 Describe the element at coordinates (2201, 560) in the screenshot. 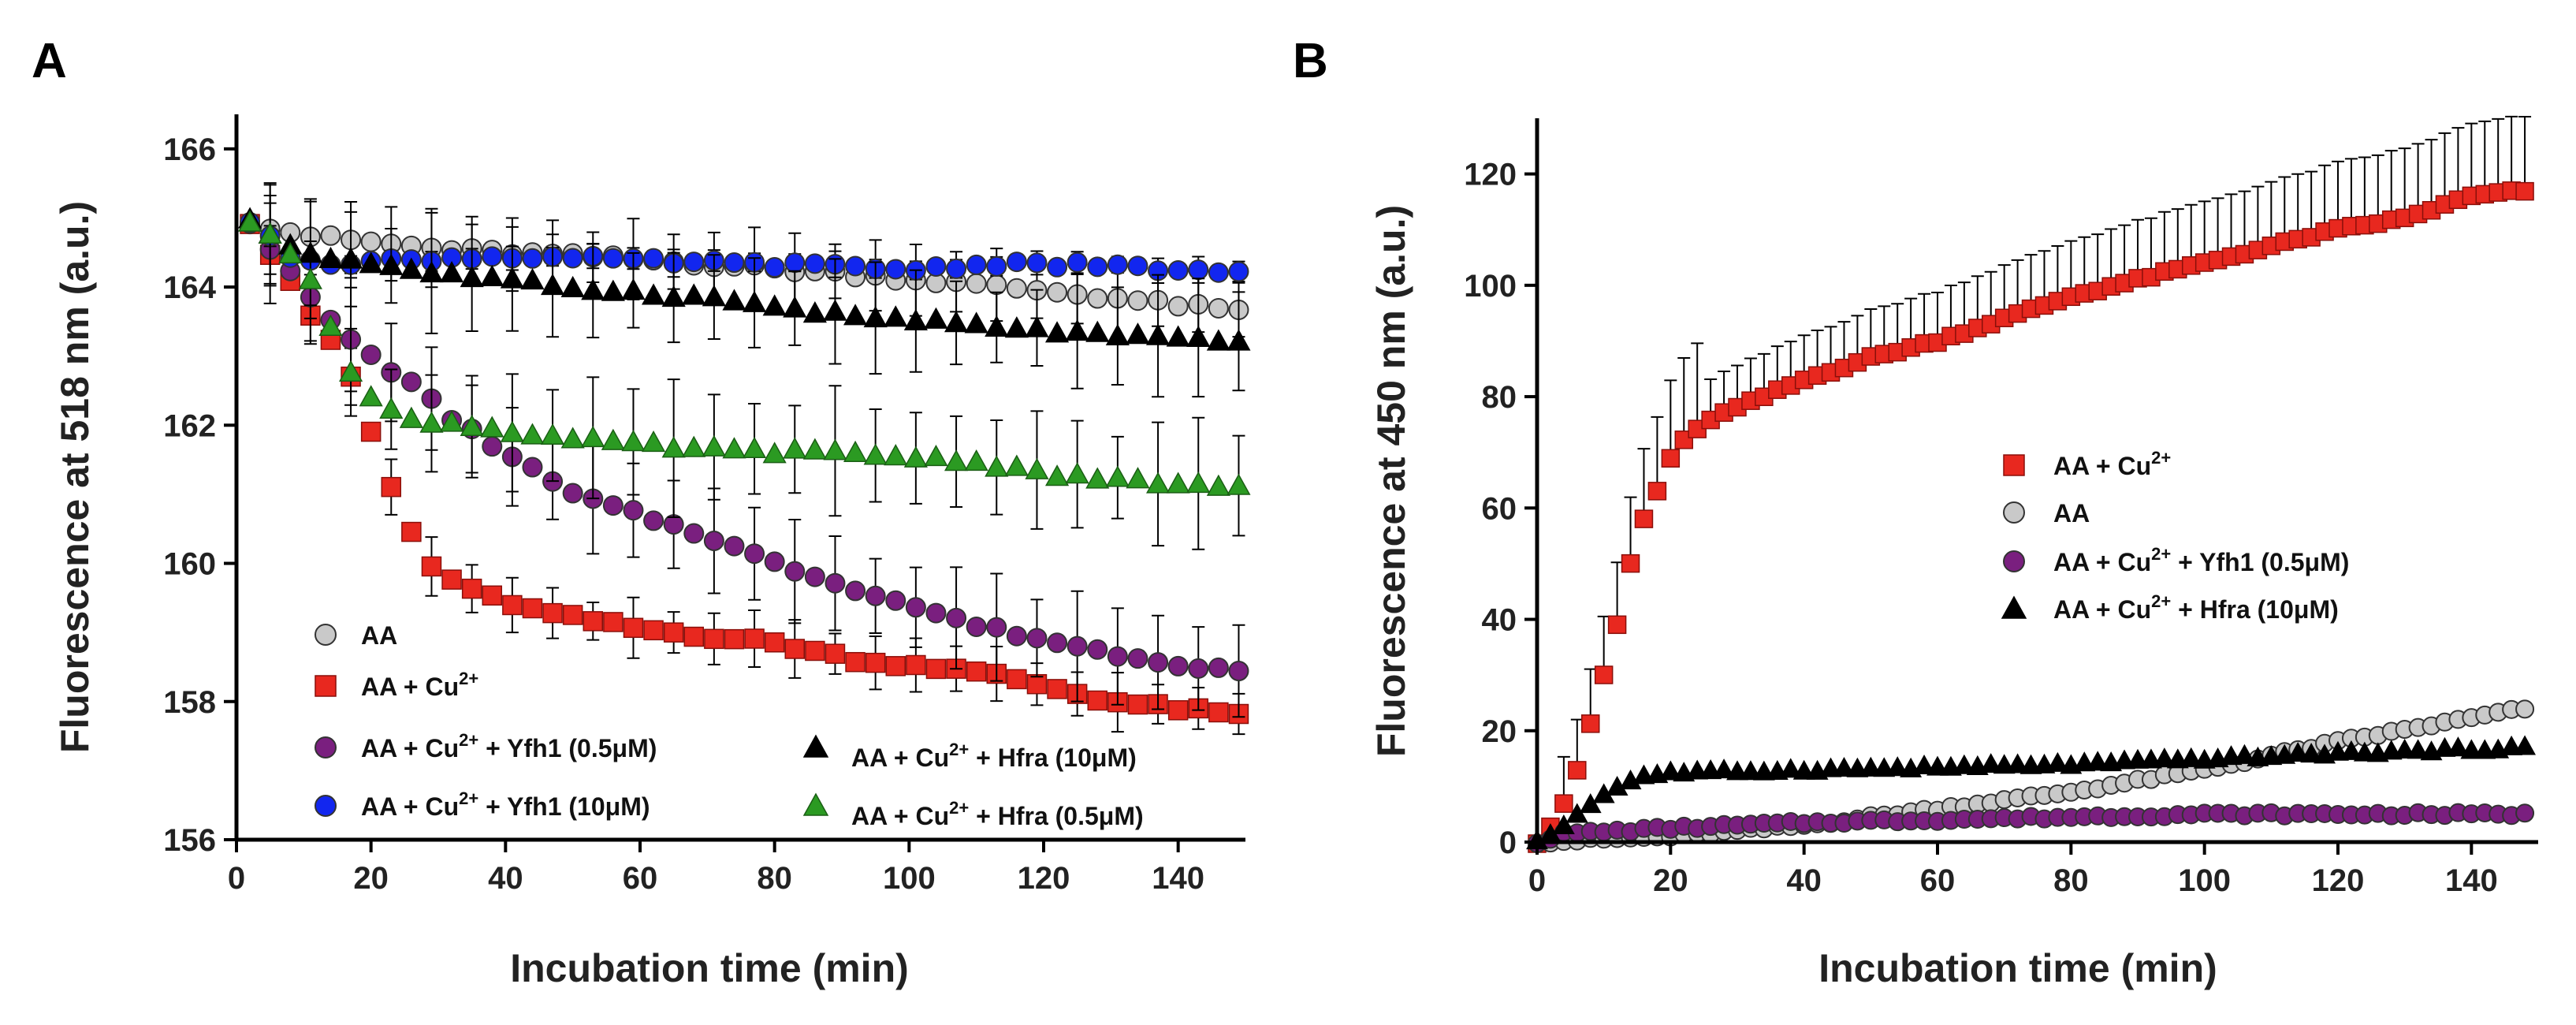

I see `legend-label-yfh_low: AA + Cu2+ + Yfh1 (0.5μM)` at that location.